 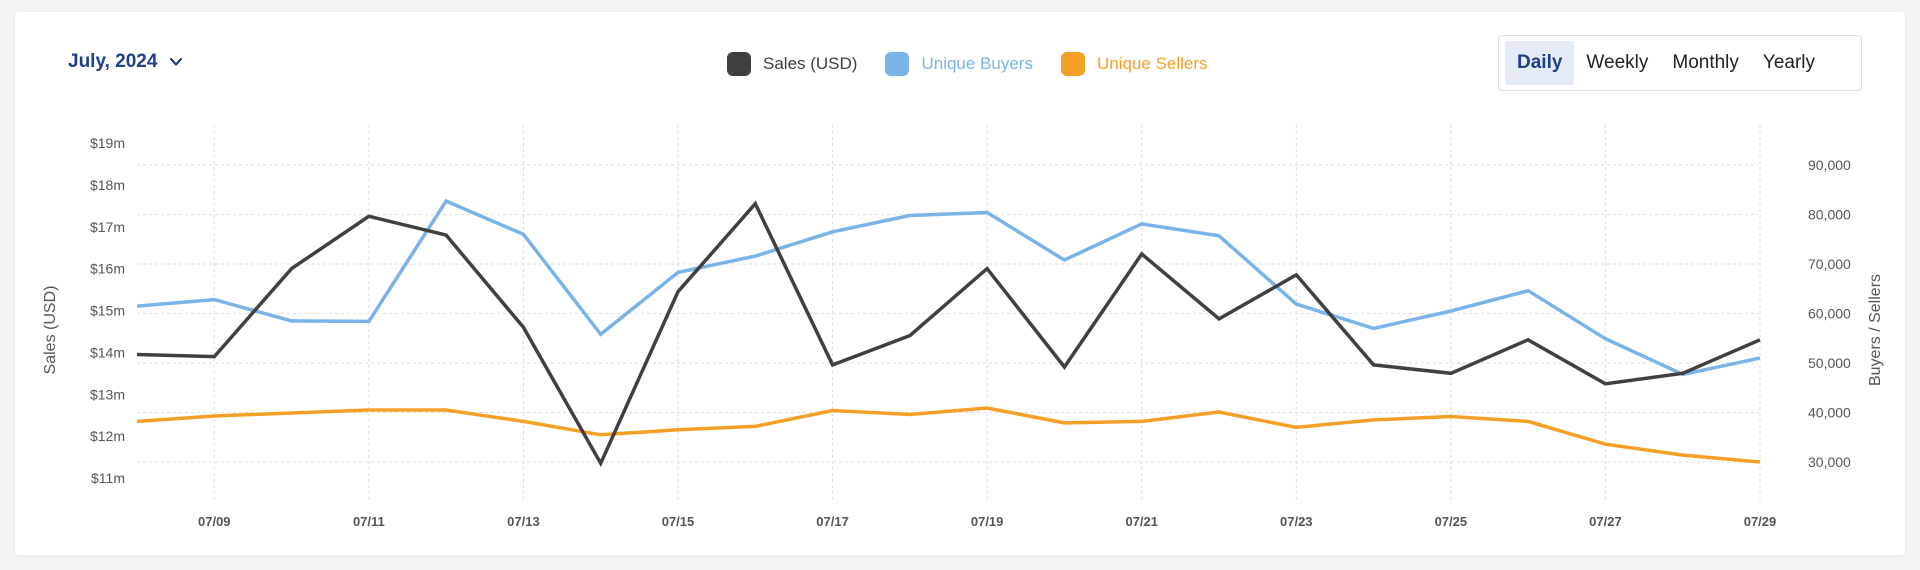 What do you see at coordinates (810, 63) in the screenshot?
I see `legend-label-sales: Sales (USD)` at bounding box center [810, 63].